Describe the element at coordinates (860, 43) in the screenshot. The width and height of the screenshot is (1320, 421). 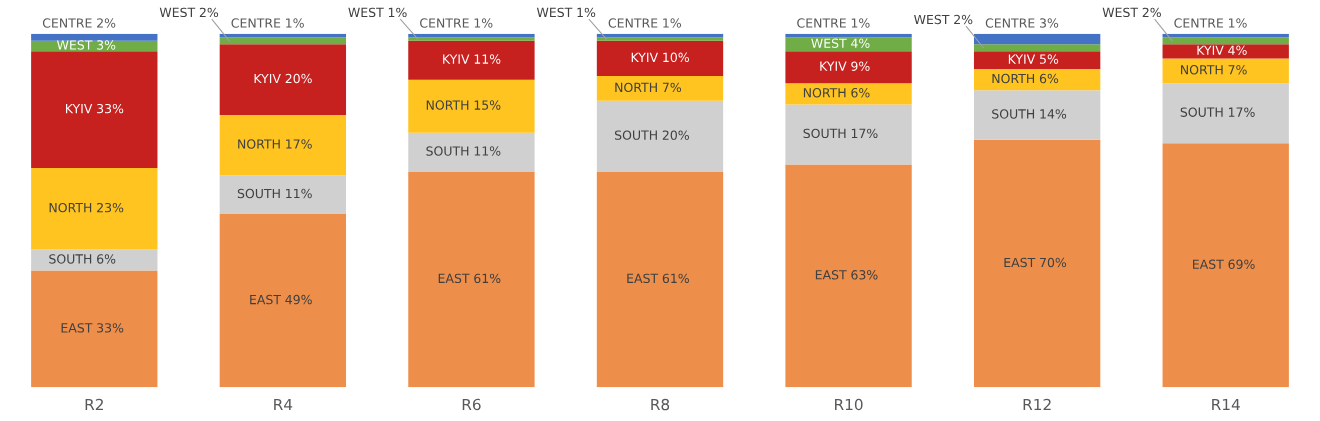
I see `data-label: 4%` at that location.